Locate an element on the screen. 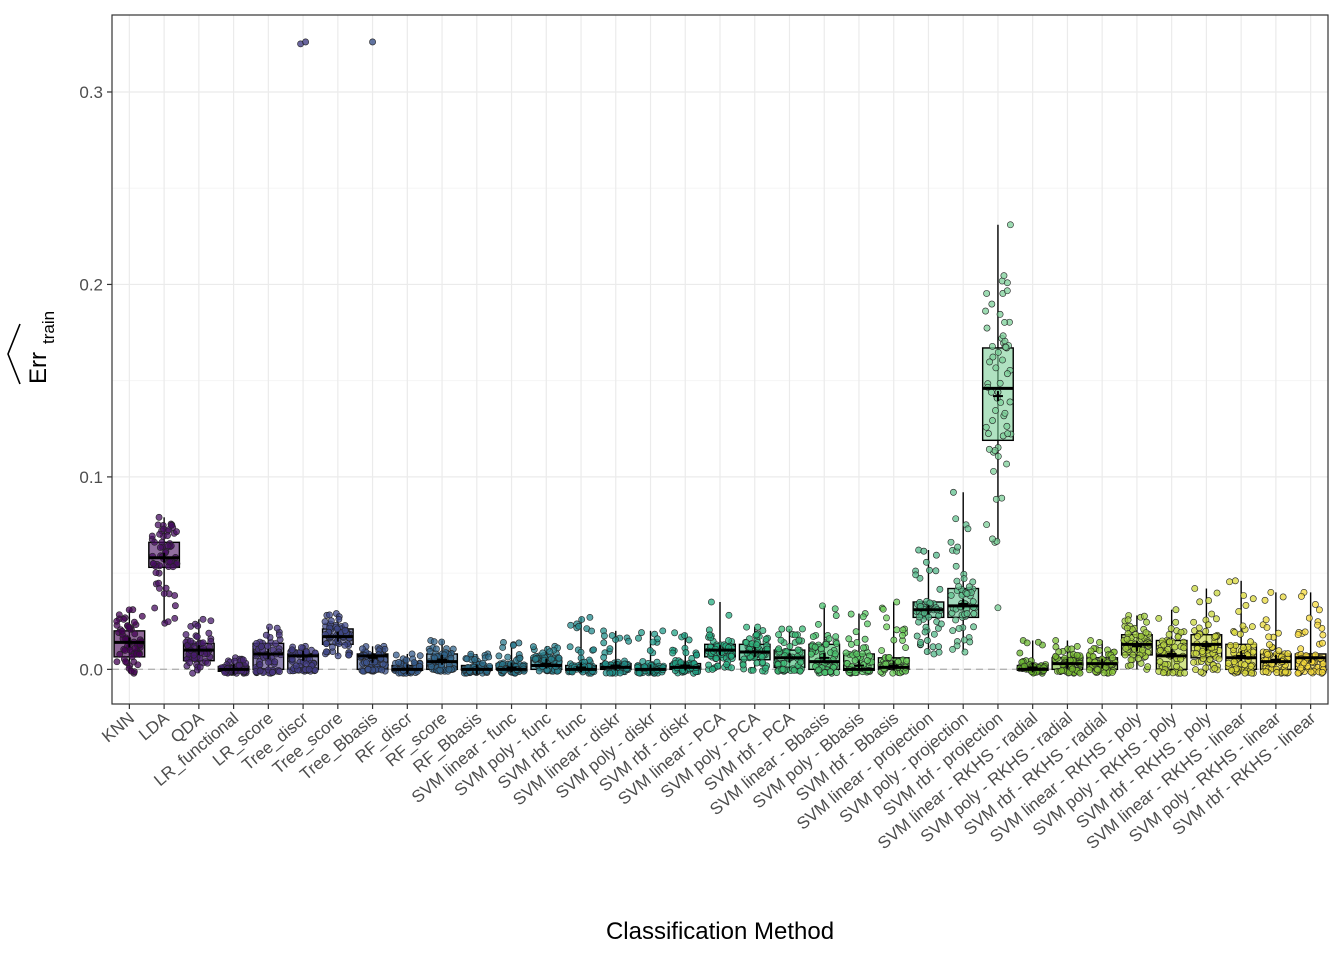 The height and width of the screenshot is (960, 1344). box-tree-discr is located at coordinates (303, 356).